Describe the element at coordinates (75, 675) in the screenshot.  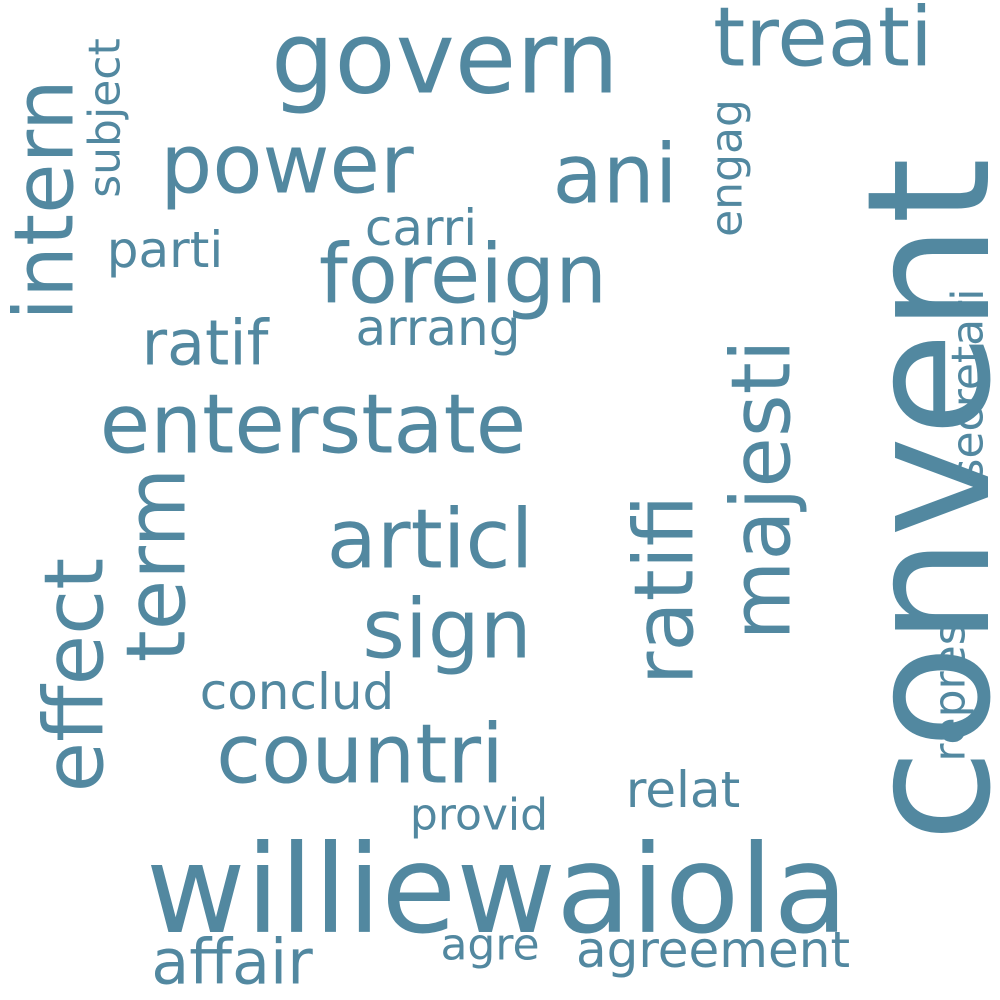
I see `word-effect: effect` at that location.